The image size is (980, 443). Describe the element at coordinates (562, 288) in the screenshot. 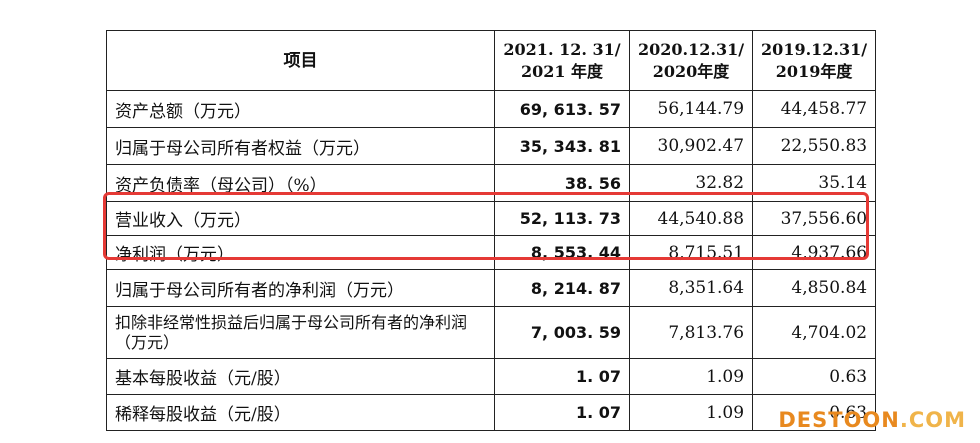

I see `value-2021: 8, 214. 87` at that location.